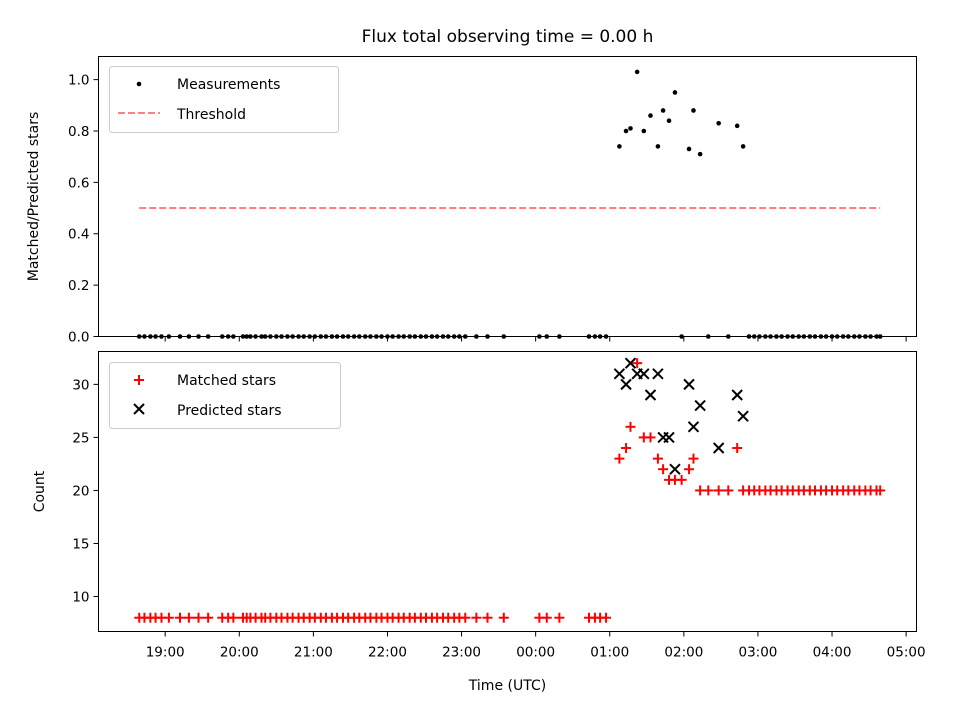  I want to click on bottom-y-axis-label: Count, so click(40, 491).